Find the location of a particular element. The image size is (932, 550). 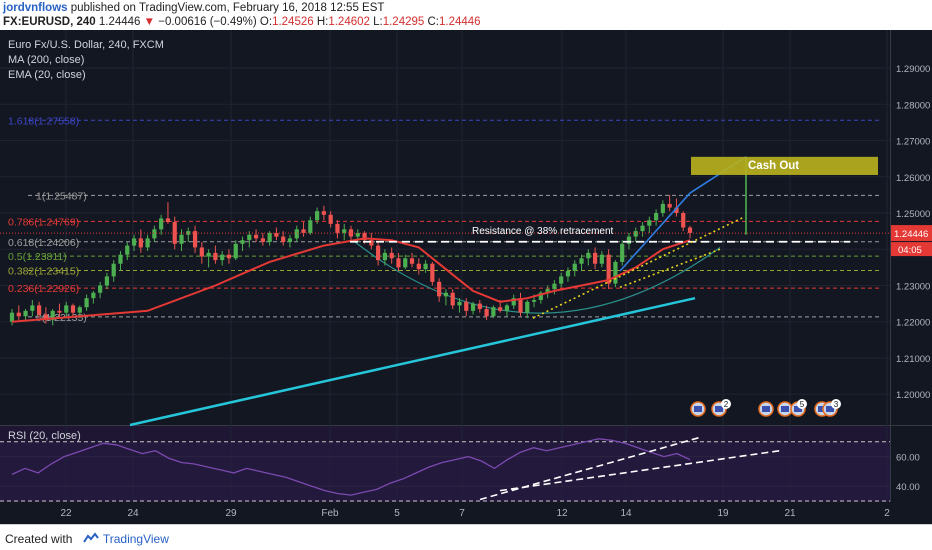

tradingview-brand: TradingView is located at coordinates (135, 539).